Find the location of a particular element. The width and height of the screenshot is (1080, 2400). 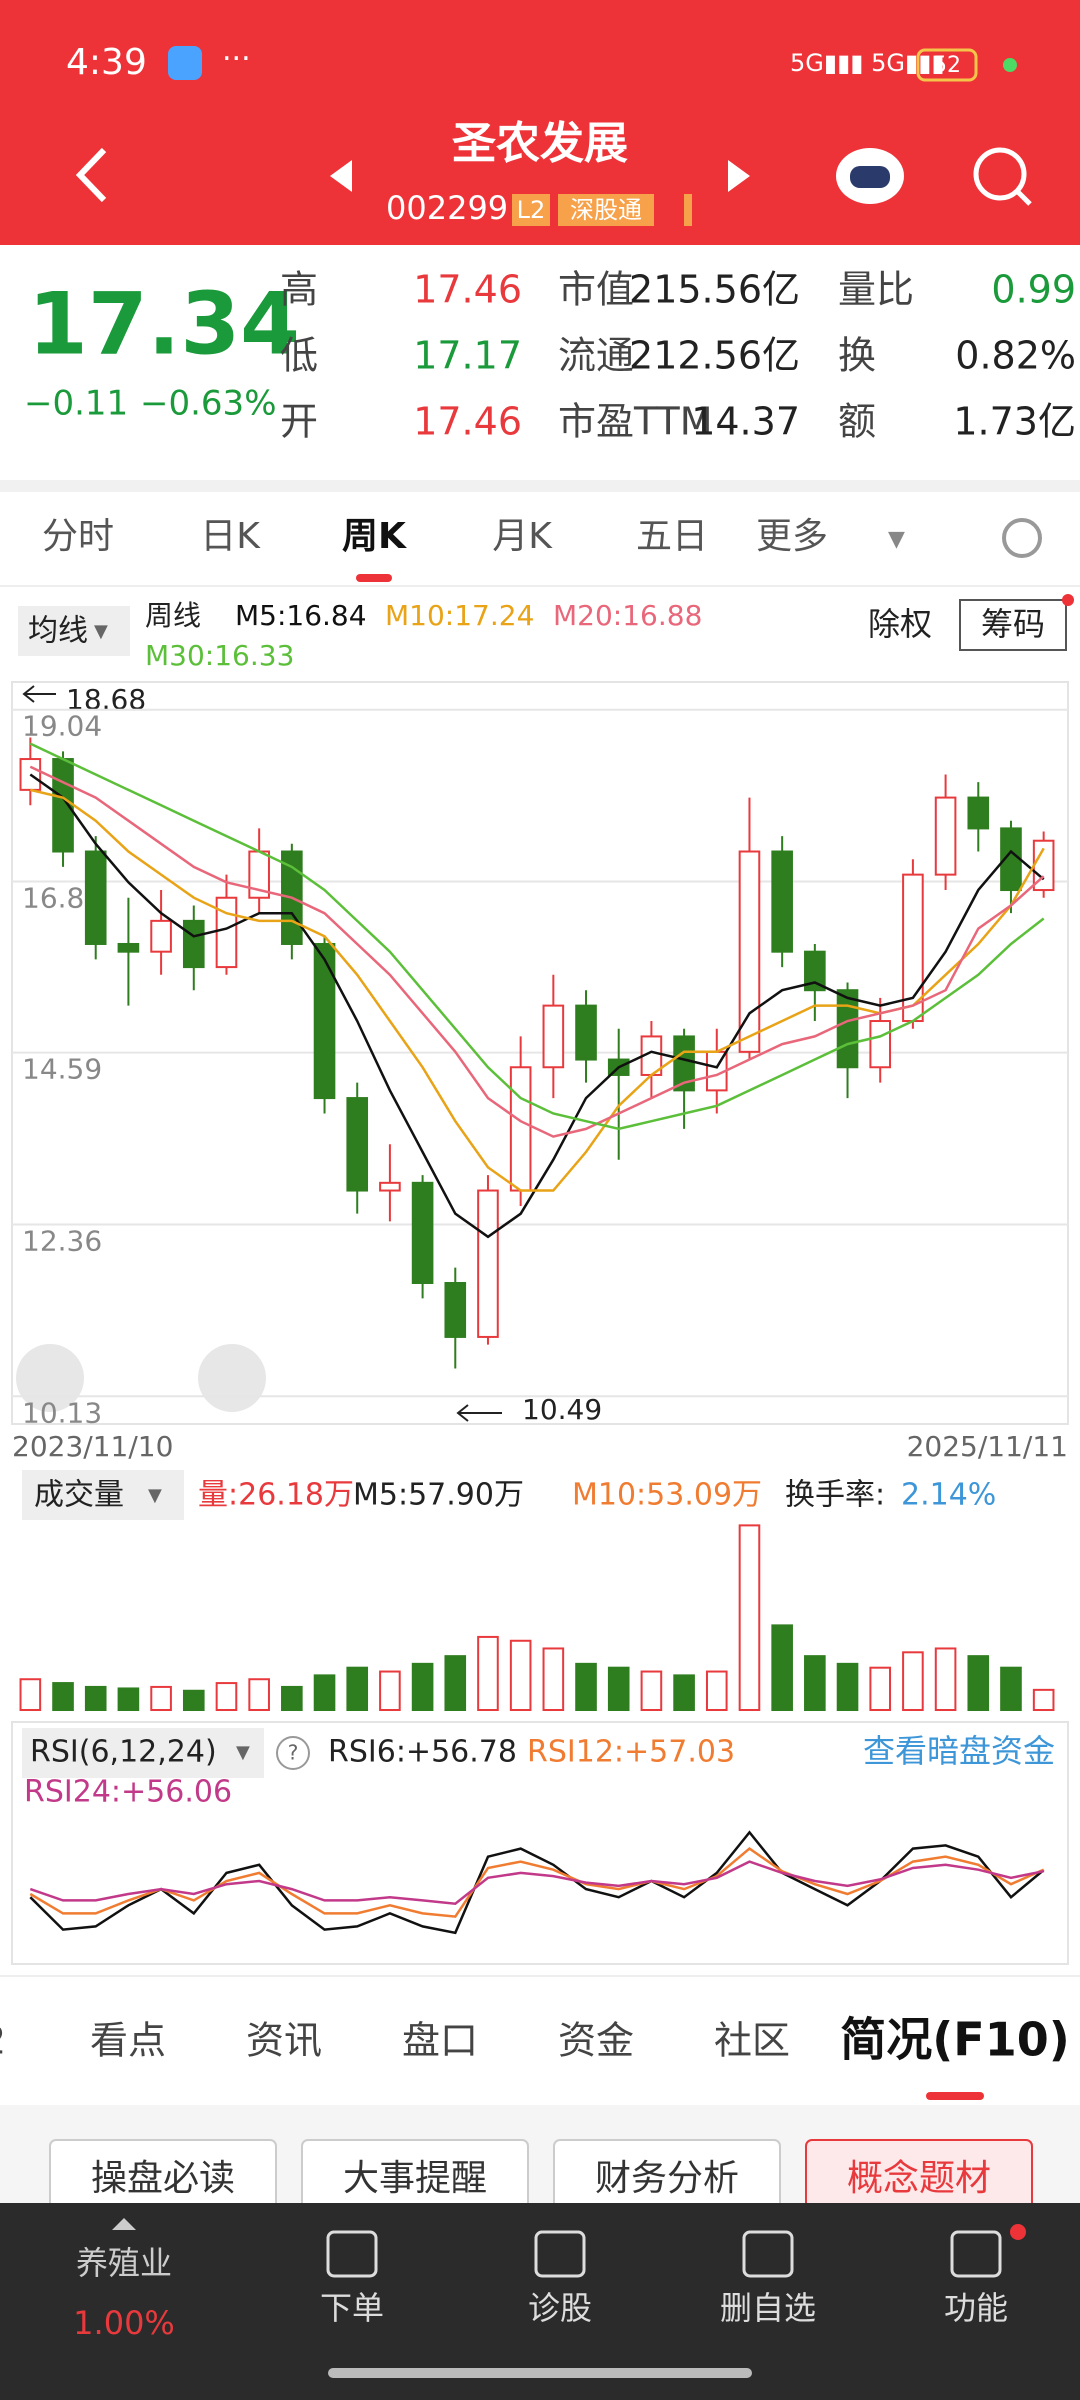

settings is located at coordinates (1022, 538).